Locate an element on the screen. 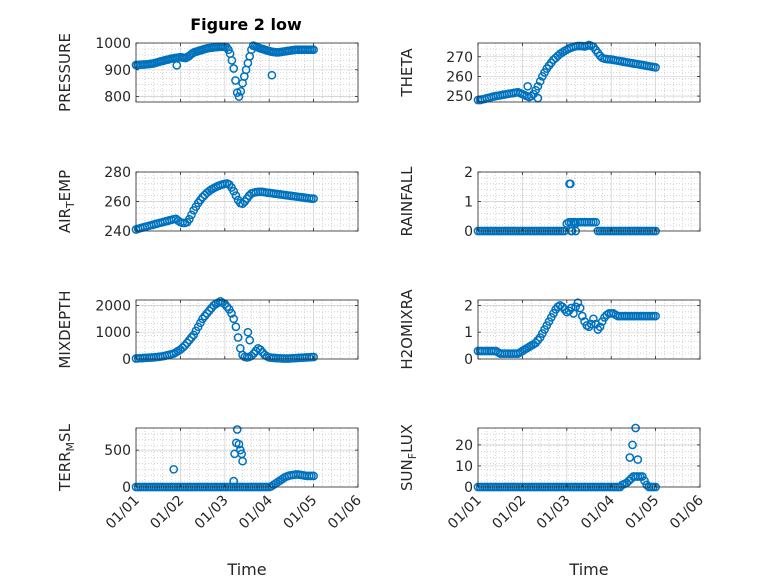 The image size is (778, 583). x-tick-label: 01/02 is located at coordinates (509, 513).